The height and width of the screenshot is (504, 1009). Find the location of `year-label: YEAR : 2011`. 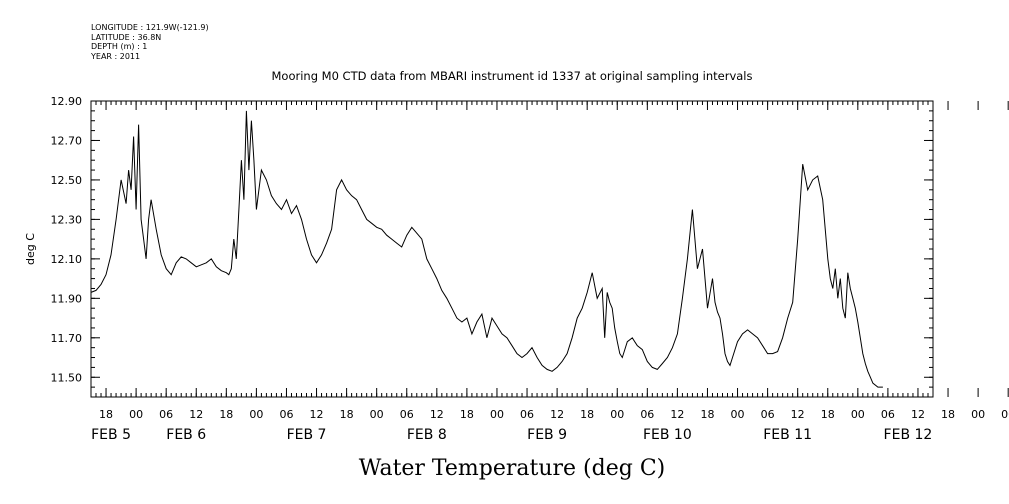

year-label: YEAR : 2011 is located at coordinates (116, 56).